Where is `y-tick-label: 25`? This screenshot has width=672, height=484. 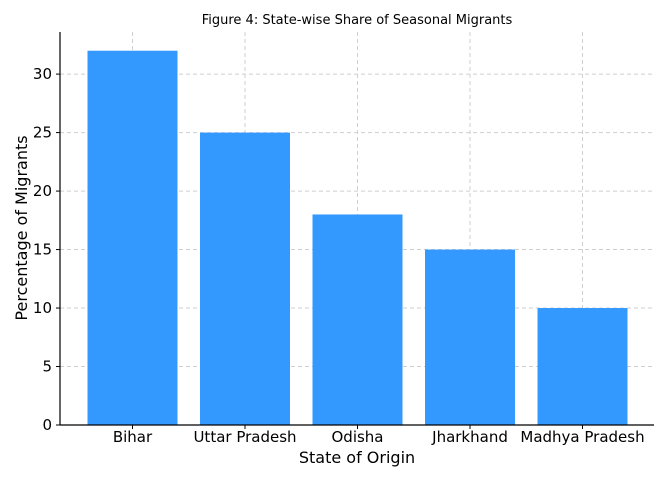
y-tick-label: 25 is located at coordinates (42, 133).